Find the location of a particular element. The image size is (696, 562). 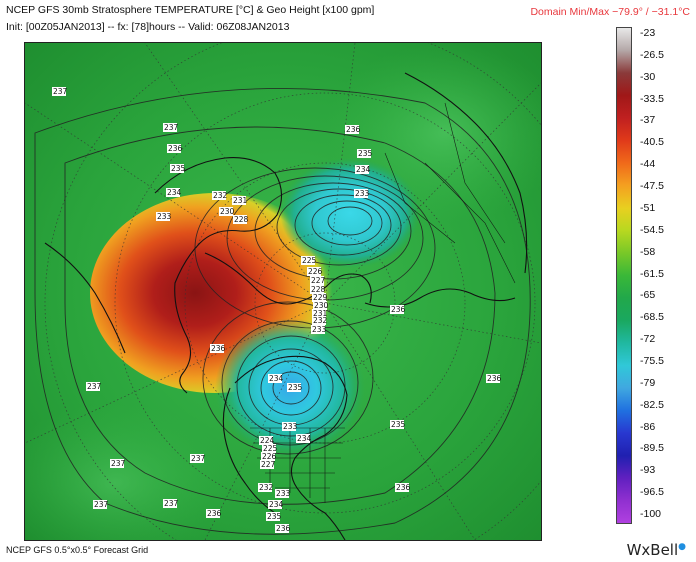

colorbar-tick-label: -37 is located at coordinates (648, 120).